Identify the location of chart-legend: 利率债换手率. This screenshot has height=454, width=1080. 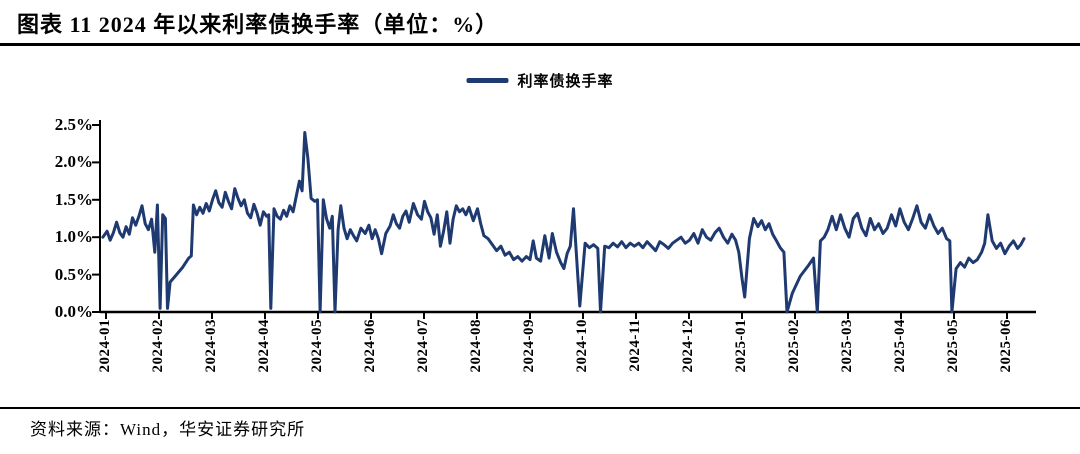
(539, 80).